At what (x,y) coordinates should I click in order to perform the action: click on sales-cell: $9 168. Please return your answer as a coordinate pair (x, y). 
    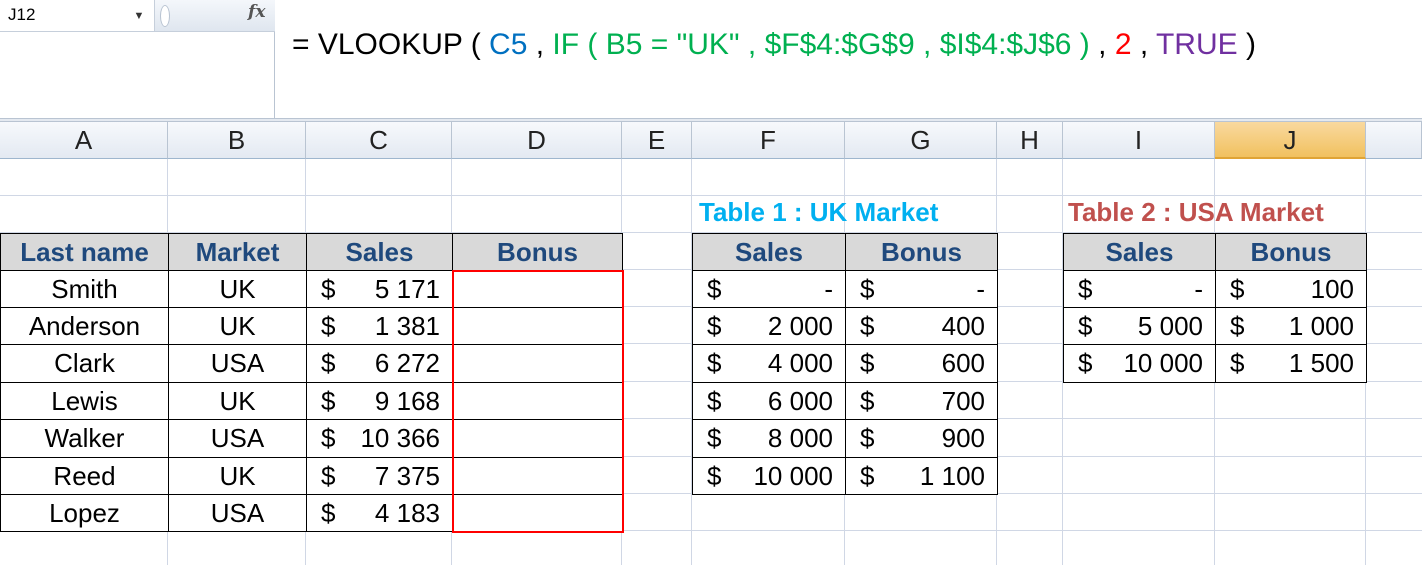
    Looking at the image, I should click on (379, 401).